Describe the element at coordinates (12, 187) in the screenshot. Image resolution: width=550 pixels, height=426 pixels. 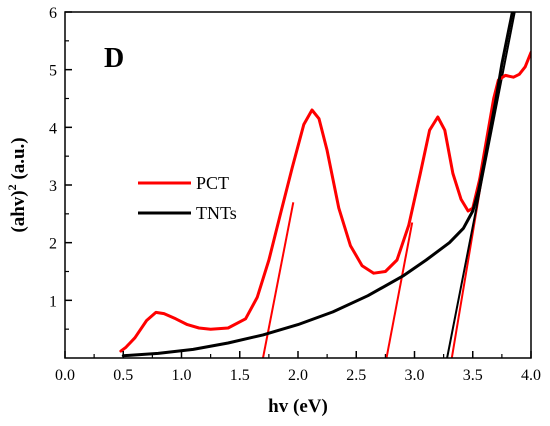
I see `y-axis-title-sup: 2` at that location.